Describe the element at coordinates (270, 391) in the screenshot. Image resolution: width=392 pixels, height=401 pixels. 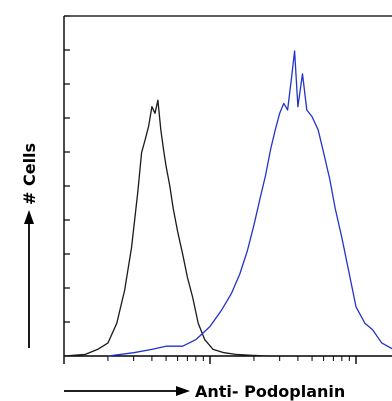
I see `x-axis-label-text: Anti- Podoplanin` at that location.